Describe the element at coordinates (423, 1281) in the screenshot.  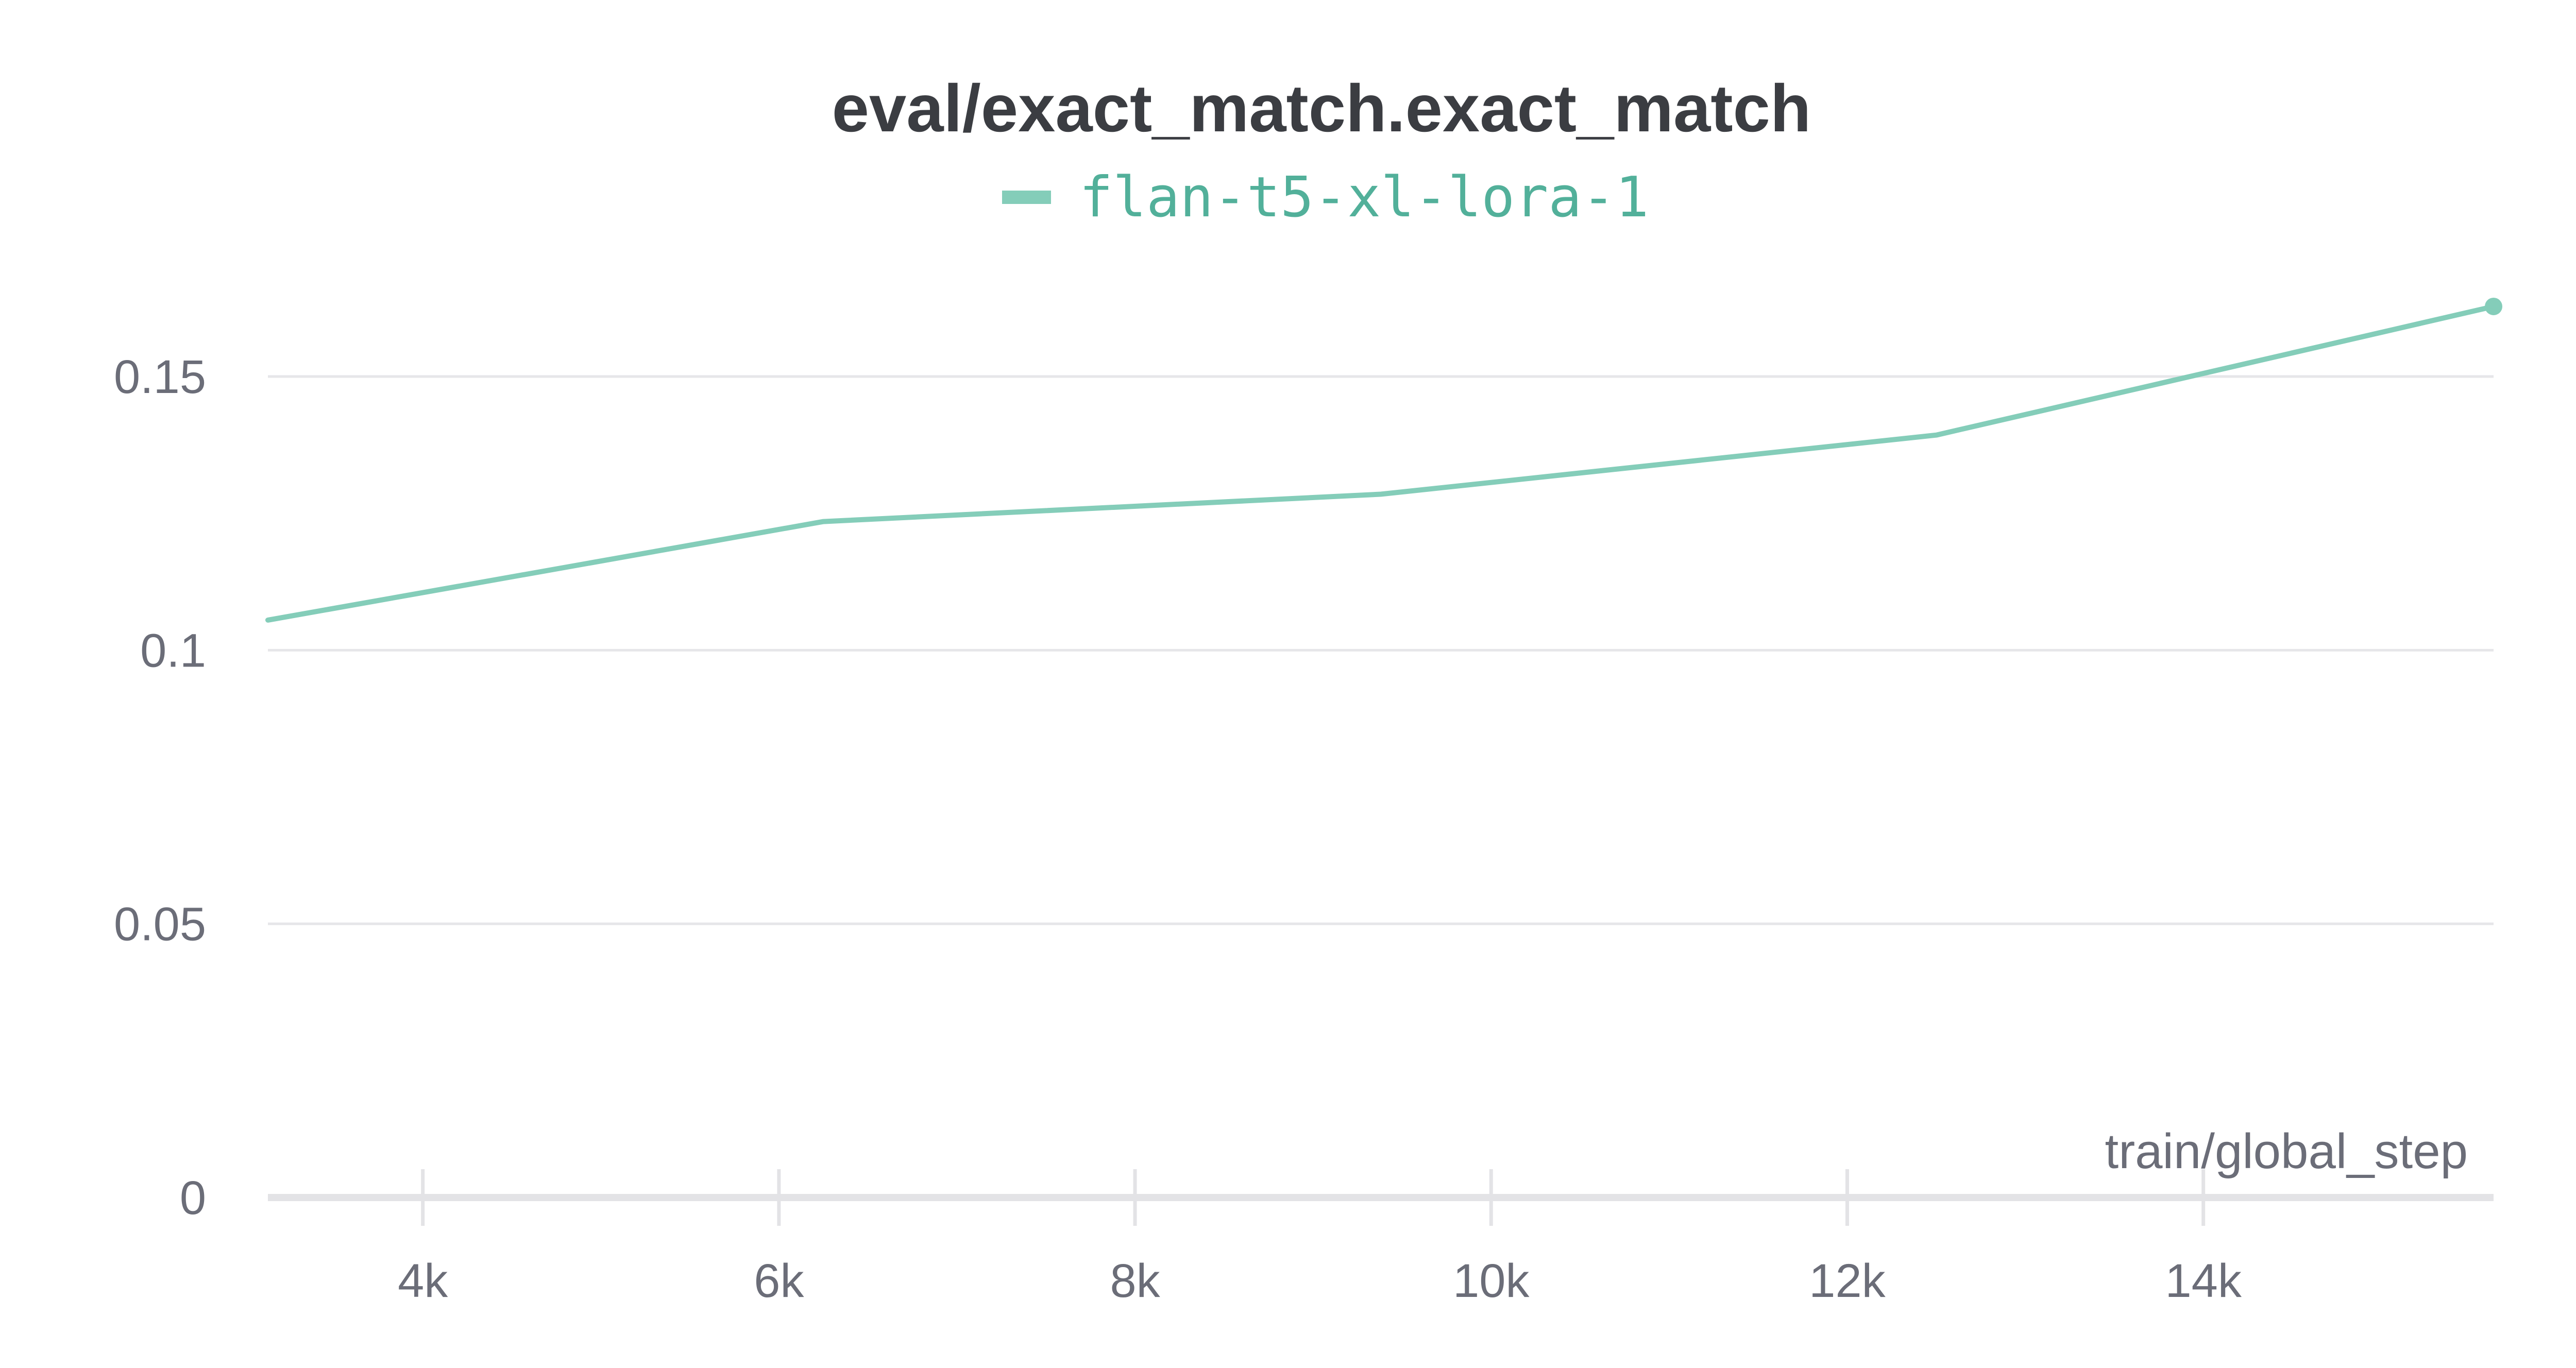
I see `x-tick-label: 4k` at that location.